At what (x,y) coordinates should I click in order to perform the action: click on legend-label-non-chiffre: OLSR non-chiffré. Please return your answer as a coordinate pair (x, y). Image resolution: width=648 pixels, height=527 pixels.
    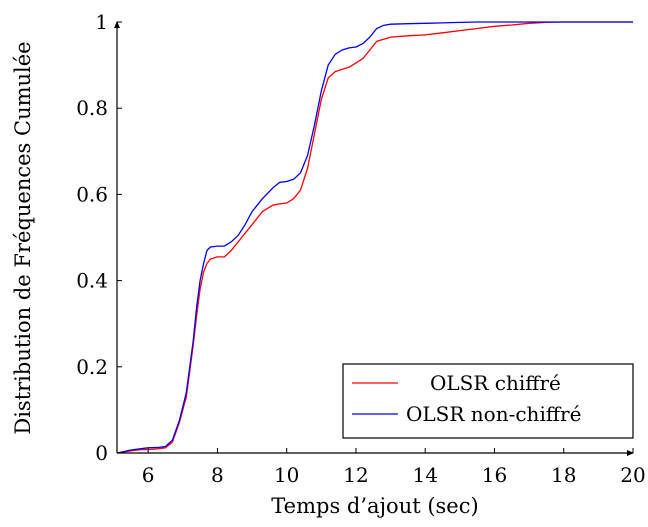
    Looking at the image, I should click on (493, 414).